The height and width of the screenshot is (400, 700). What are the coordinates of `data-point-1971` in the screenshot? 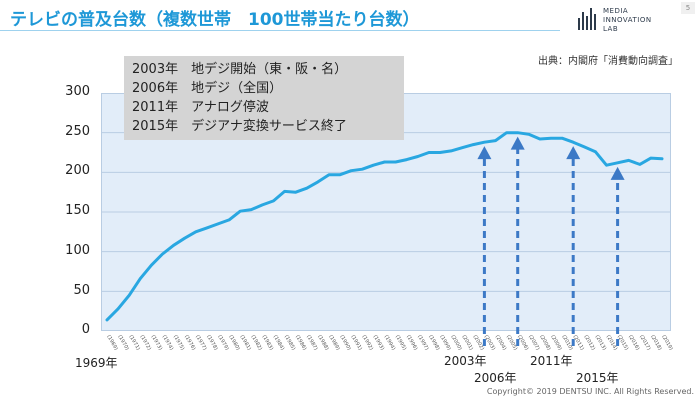 It's located at (129, 295).